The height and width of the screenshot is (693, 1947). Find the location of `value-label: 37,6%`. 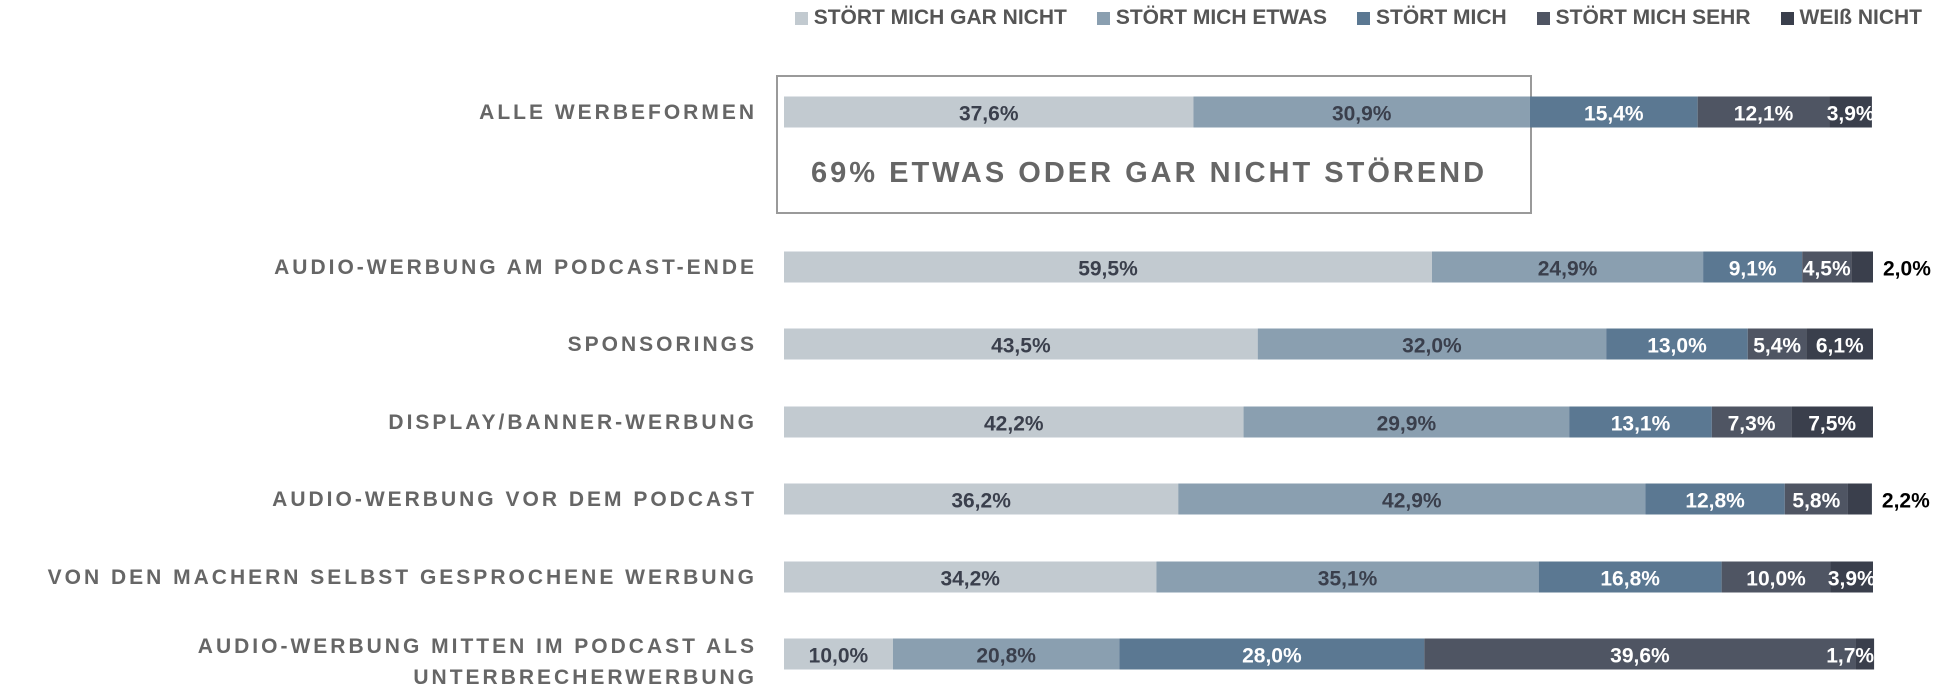

value-label: 37,6% is located at coordinates (989, 114).